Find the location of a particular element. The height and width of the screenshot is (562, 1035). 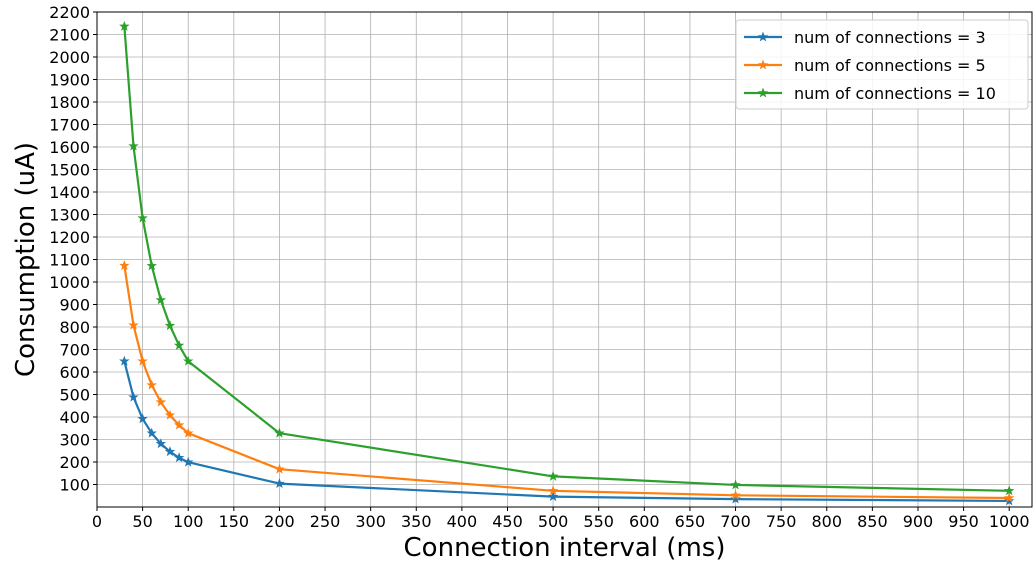

y-tick-label: 900 is located at coordinates (74, 305).